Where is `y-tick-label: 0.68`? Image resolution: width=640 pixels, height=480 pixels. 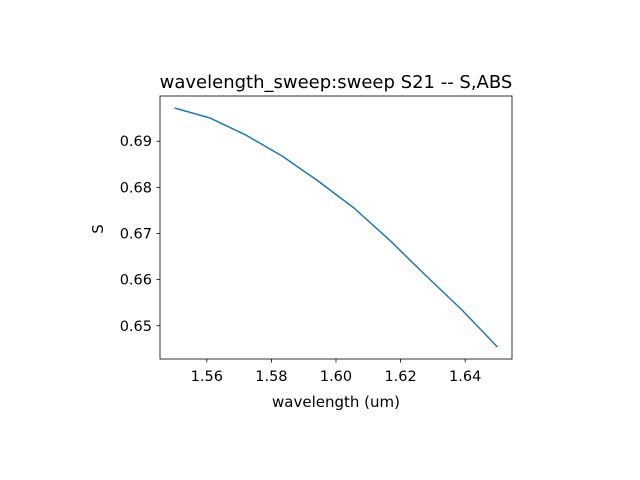
y-tick-label: 0.68 is located at coordinates (136, 188).